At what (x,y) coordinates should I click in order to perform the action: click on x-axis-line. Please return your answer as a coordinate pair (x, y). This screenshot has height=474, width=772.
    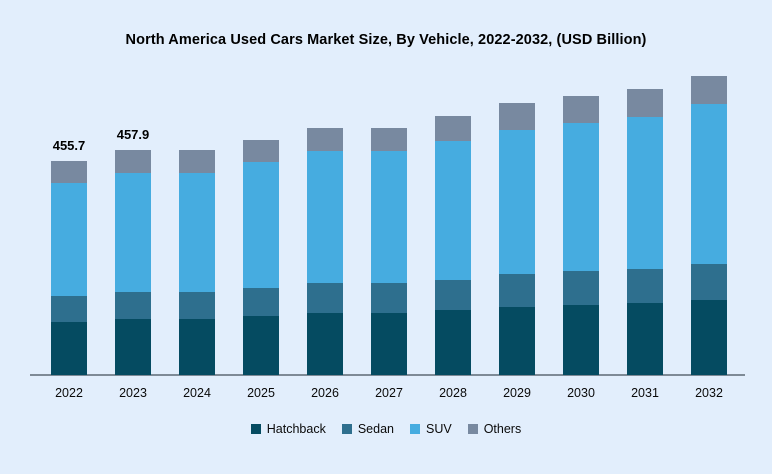
    Looking at the image, I should click on (387, 375).